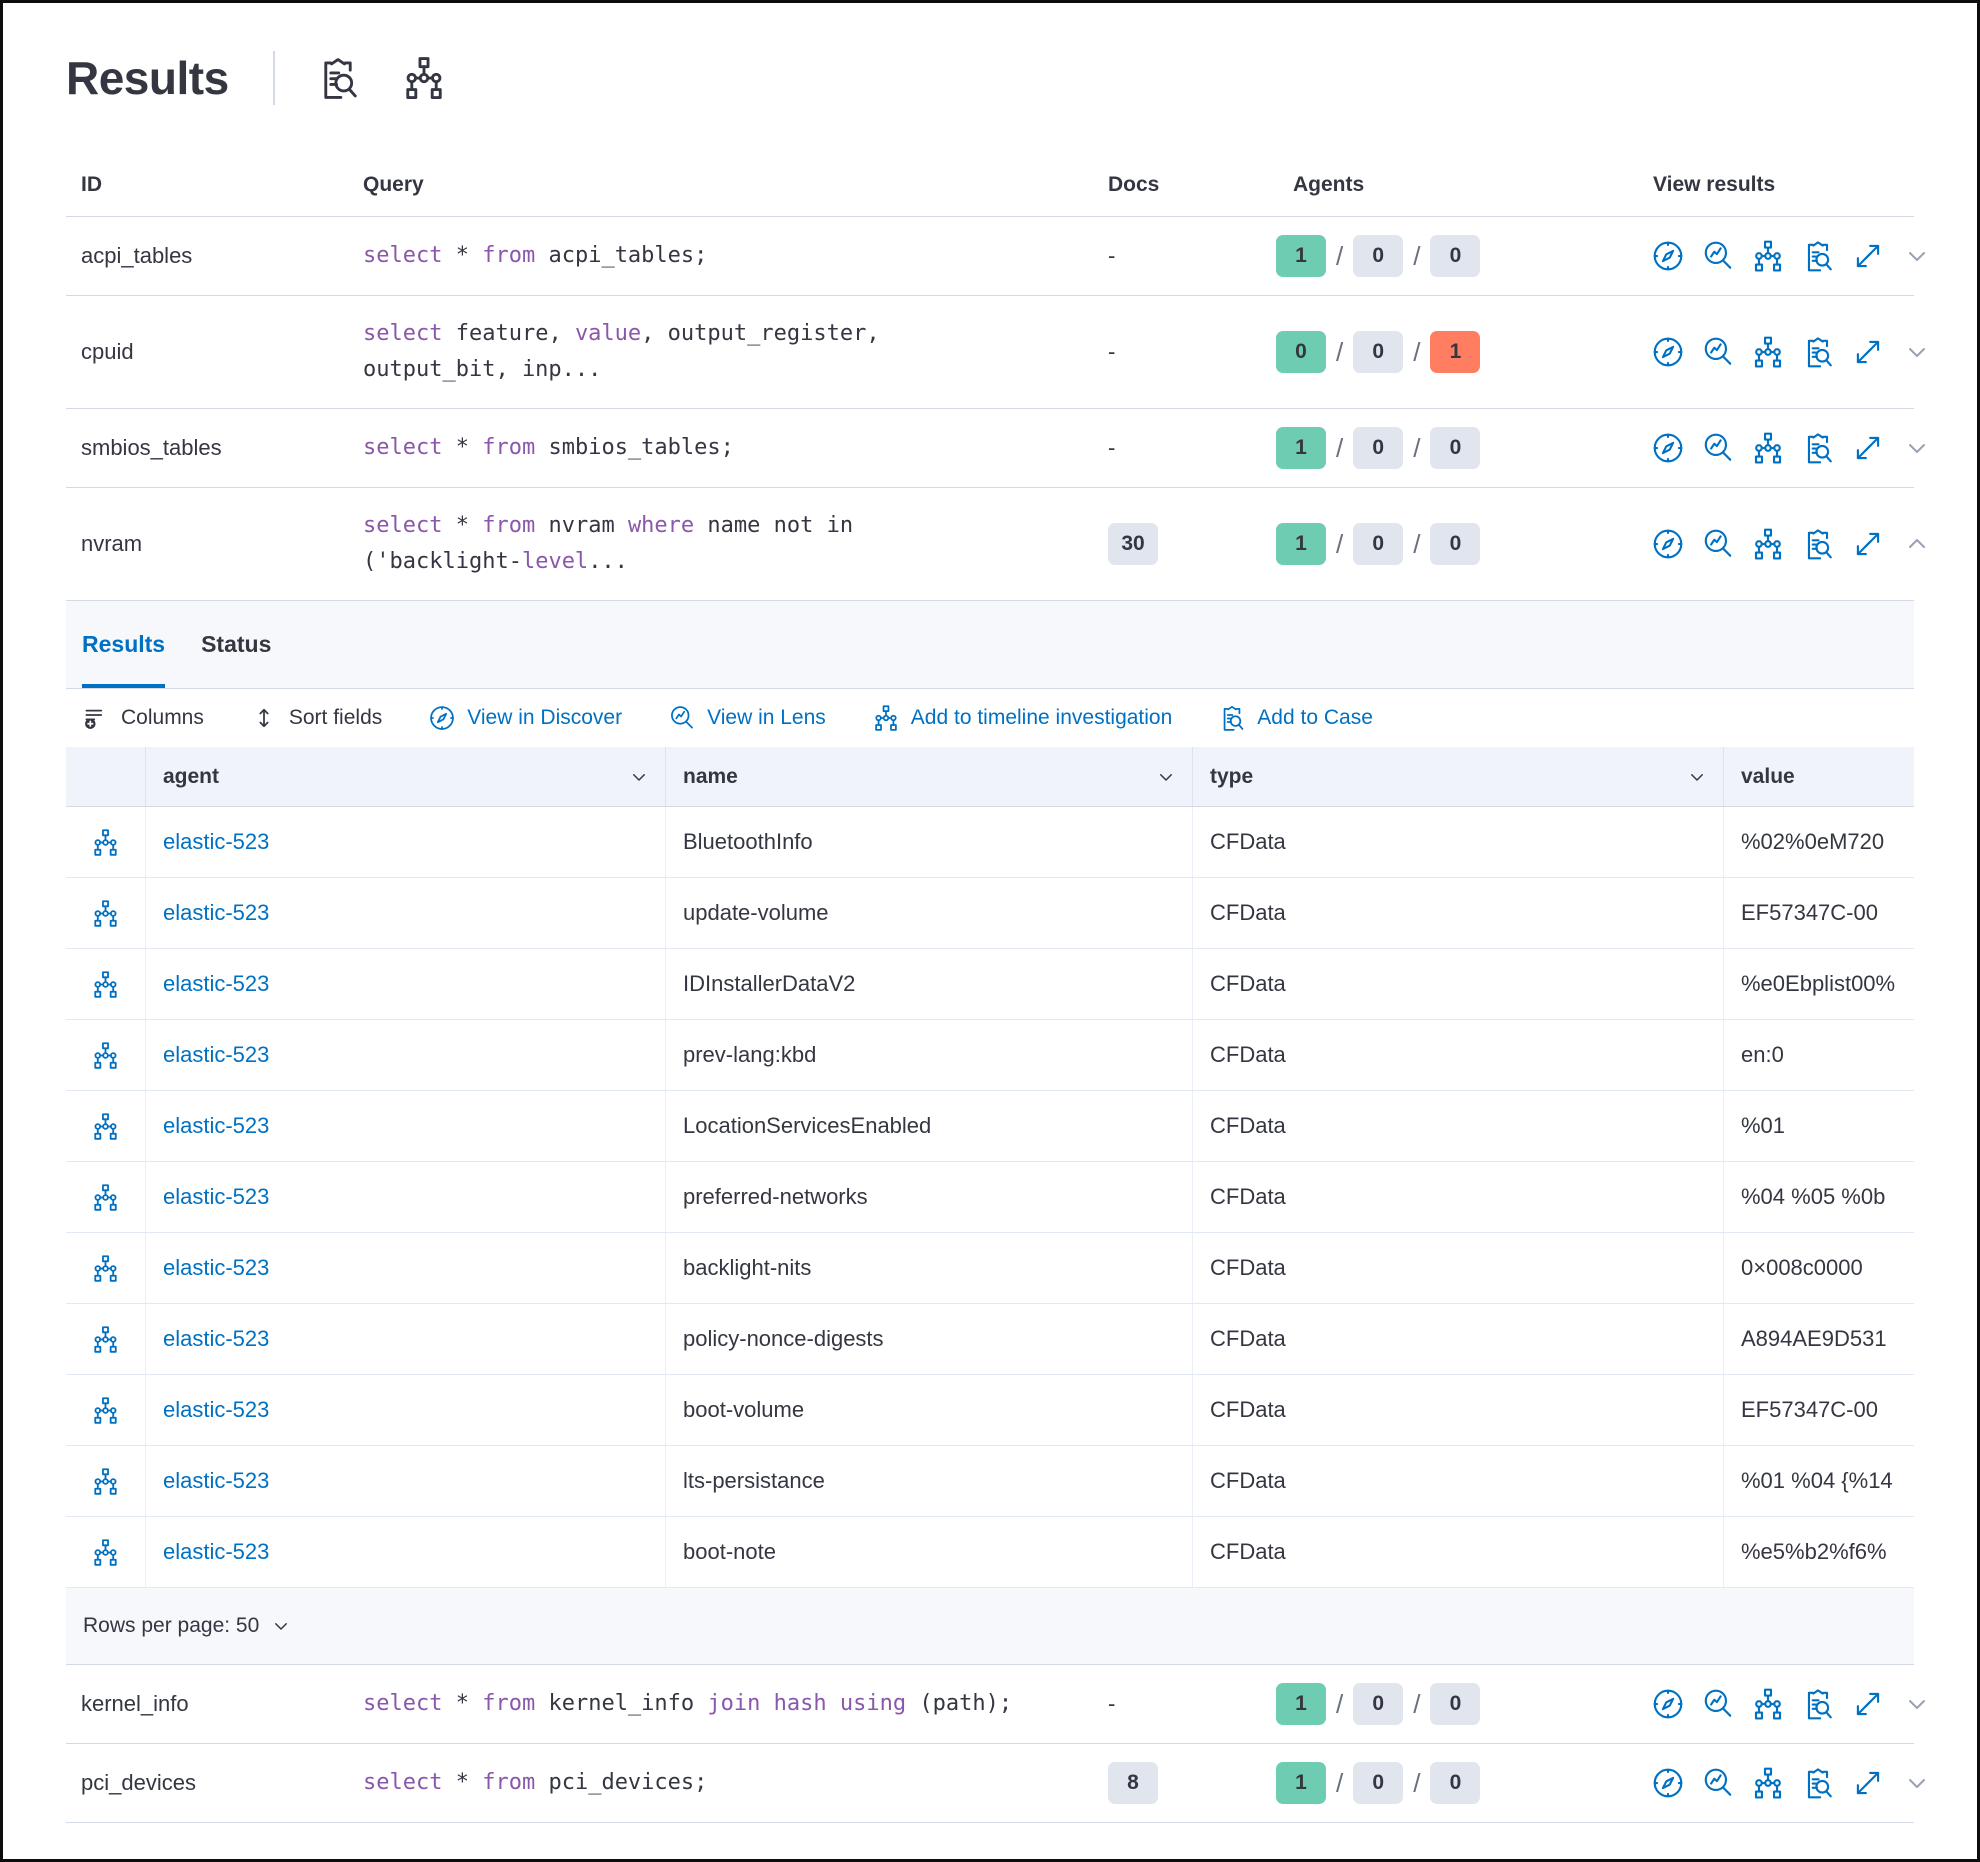 The height and width of the screenshot is (1862, 1980). What do you see at coordinates (171, 1625) in the screenshot?
I see `rows-per-page-control: Rows per page: 50` at bounding box center [171, 1625].